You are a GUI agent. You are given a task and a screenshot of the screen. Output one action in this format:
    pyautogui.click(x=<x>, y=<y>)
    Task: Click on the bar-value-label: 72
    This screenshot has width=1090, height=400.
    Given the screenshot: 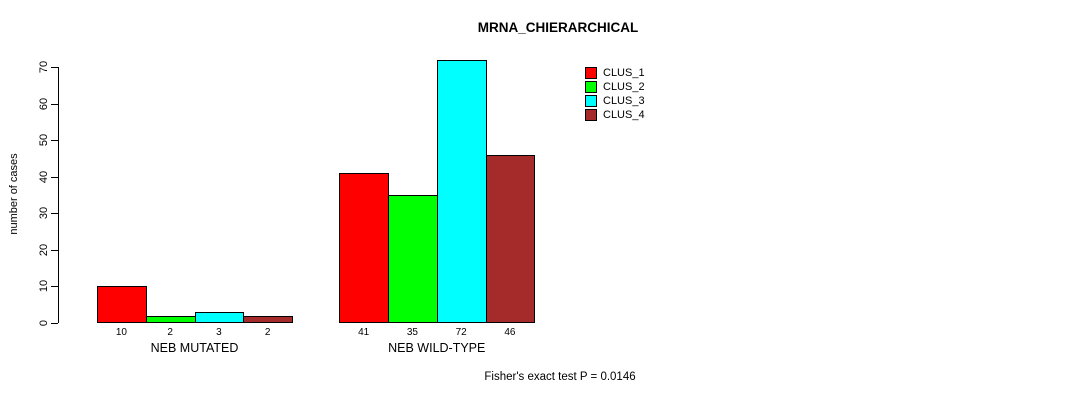 What is the action you would take?
    pyautogui.click(x=461, y=332)
    